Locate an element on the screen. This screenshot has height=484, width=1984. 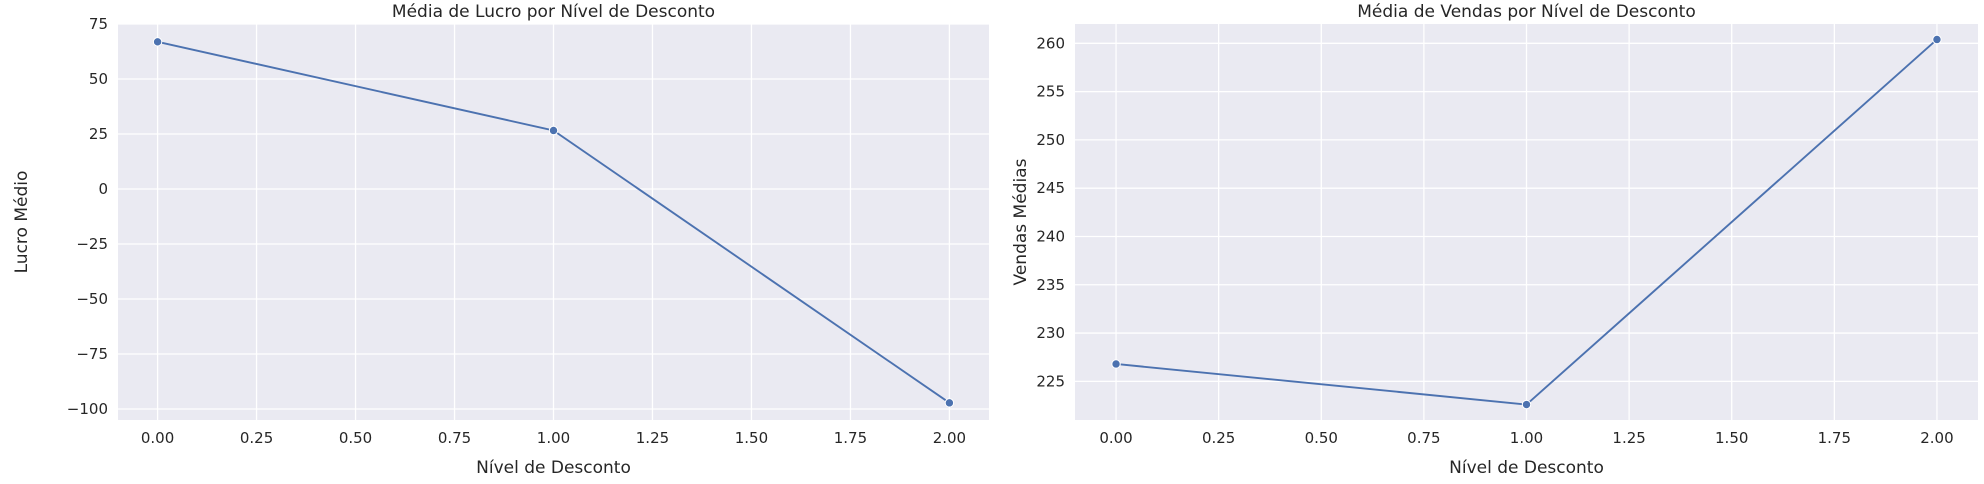
y-tick-label: 250 is located at coordinates (1050, 140).